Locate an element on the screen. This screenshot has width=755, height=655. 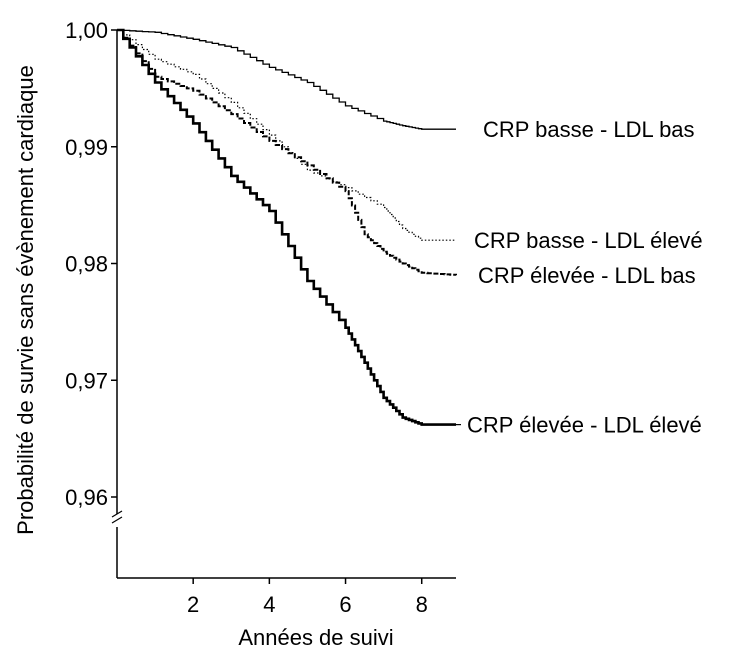
x-tick-label: 8 is located at coordinates (422, 604).